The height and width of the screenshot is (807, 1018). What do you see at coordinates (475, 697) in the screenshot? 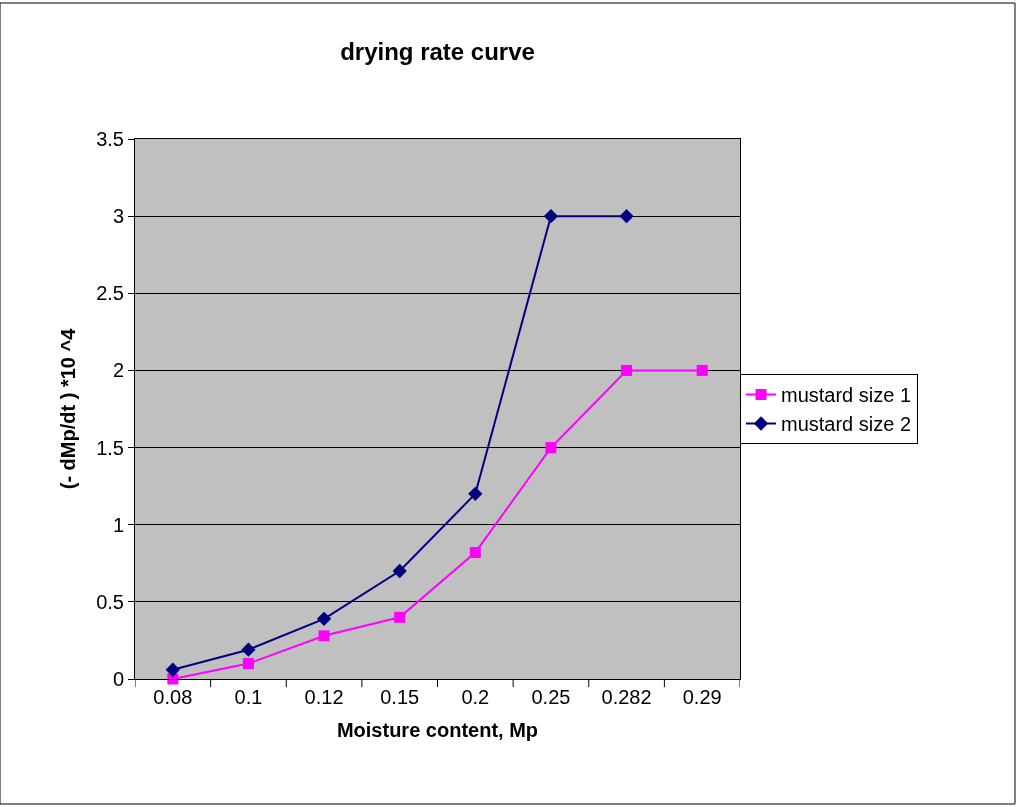
I see `x-tick-label: 0.2` at bounding box center [475, 697].